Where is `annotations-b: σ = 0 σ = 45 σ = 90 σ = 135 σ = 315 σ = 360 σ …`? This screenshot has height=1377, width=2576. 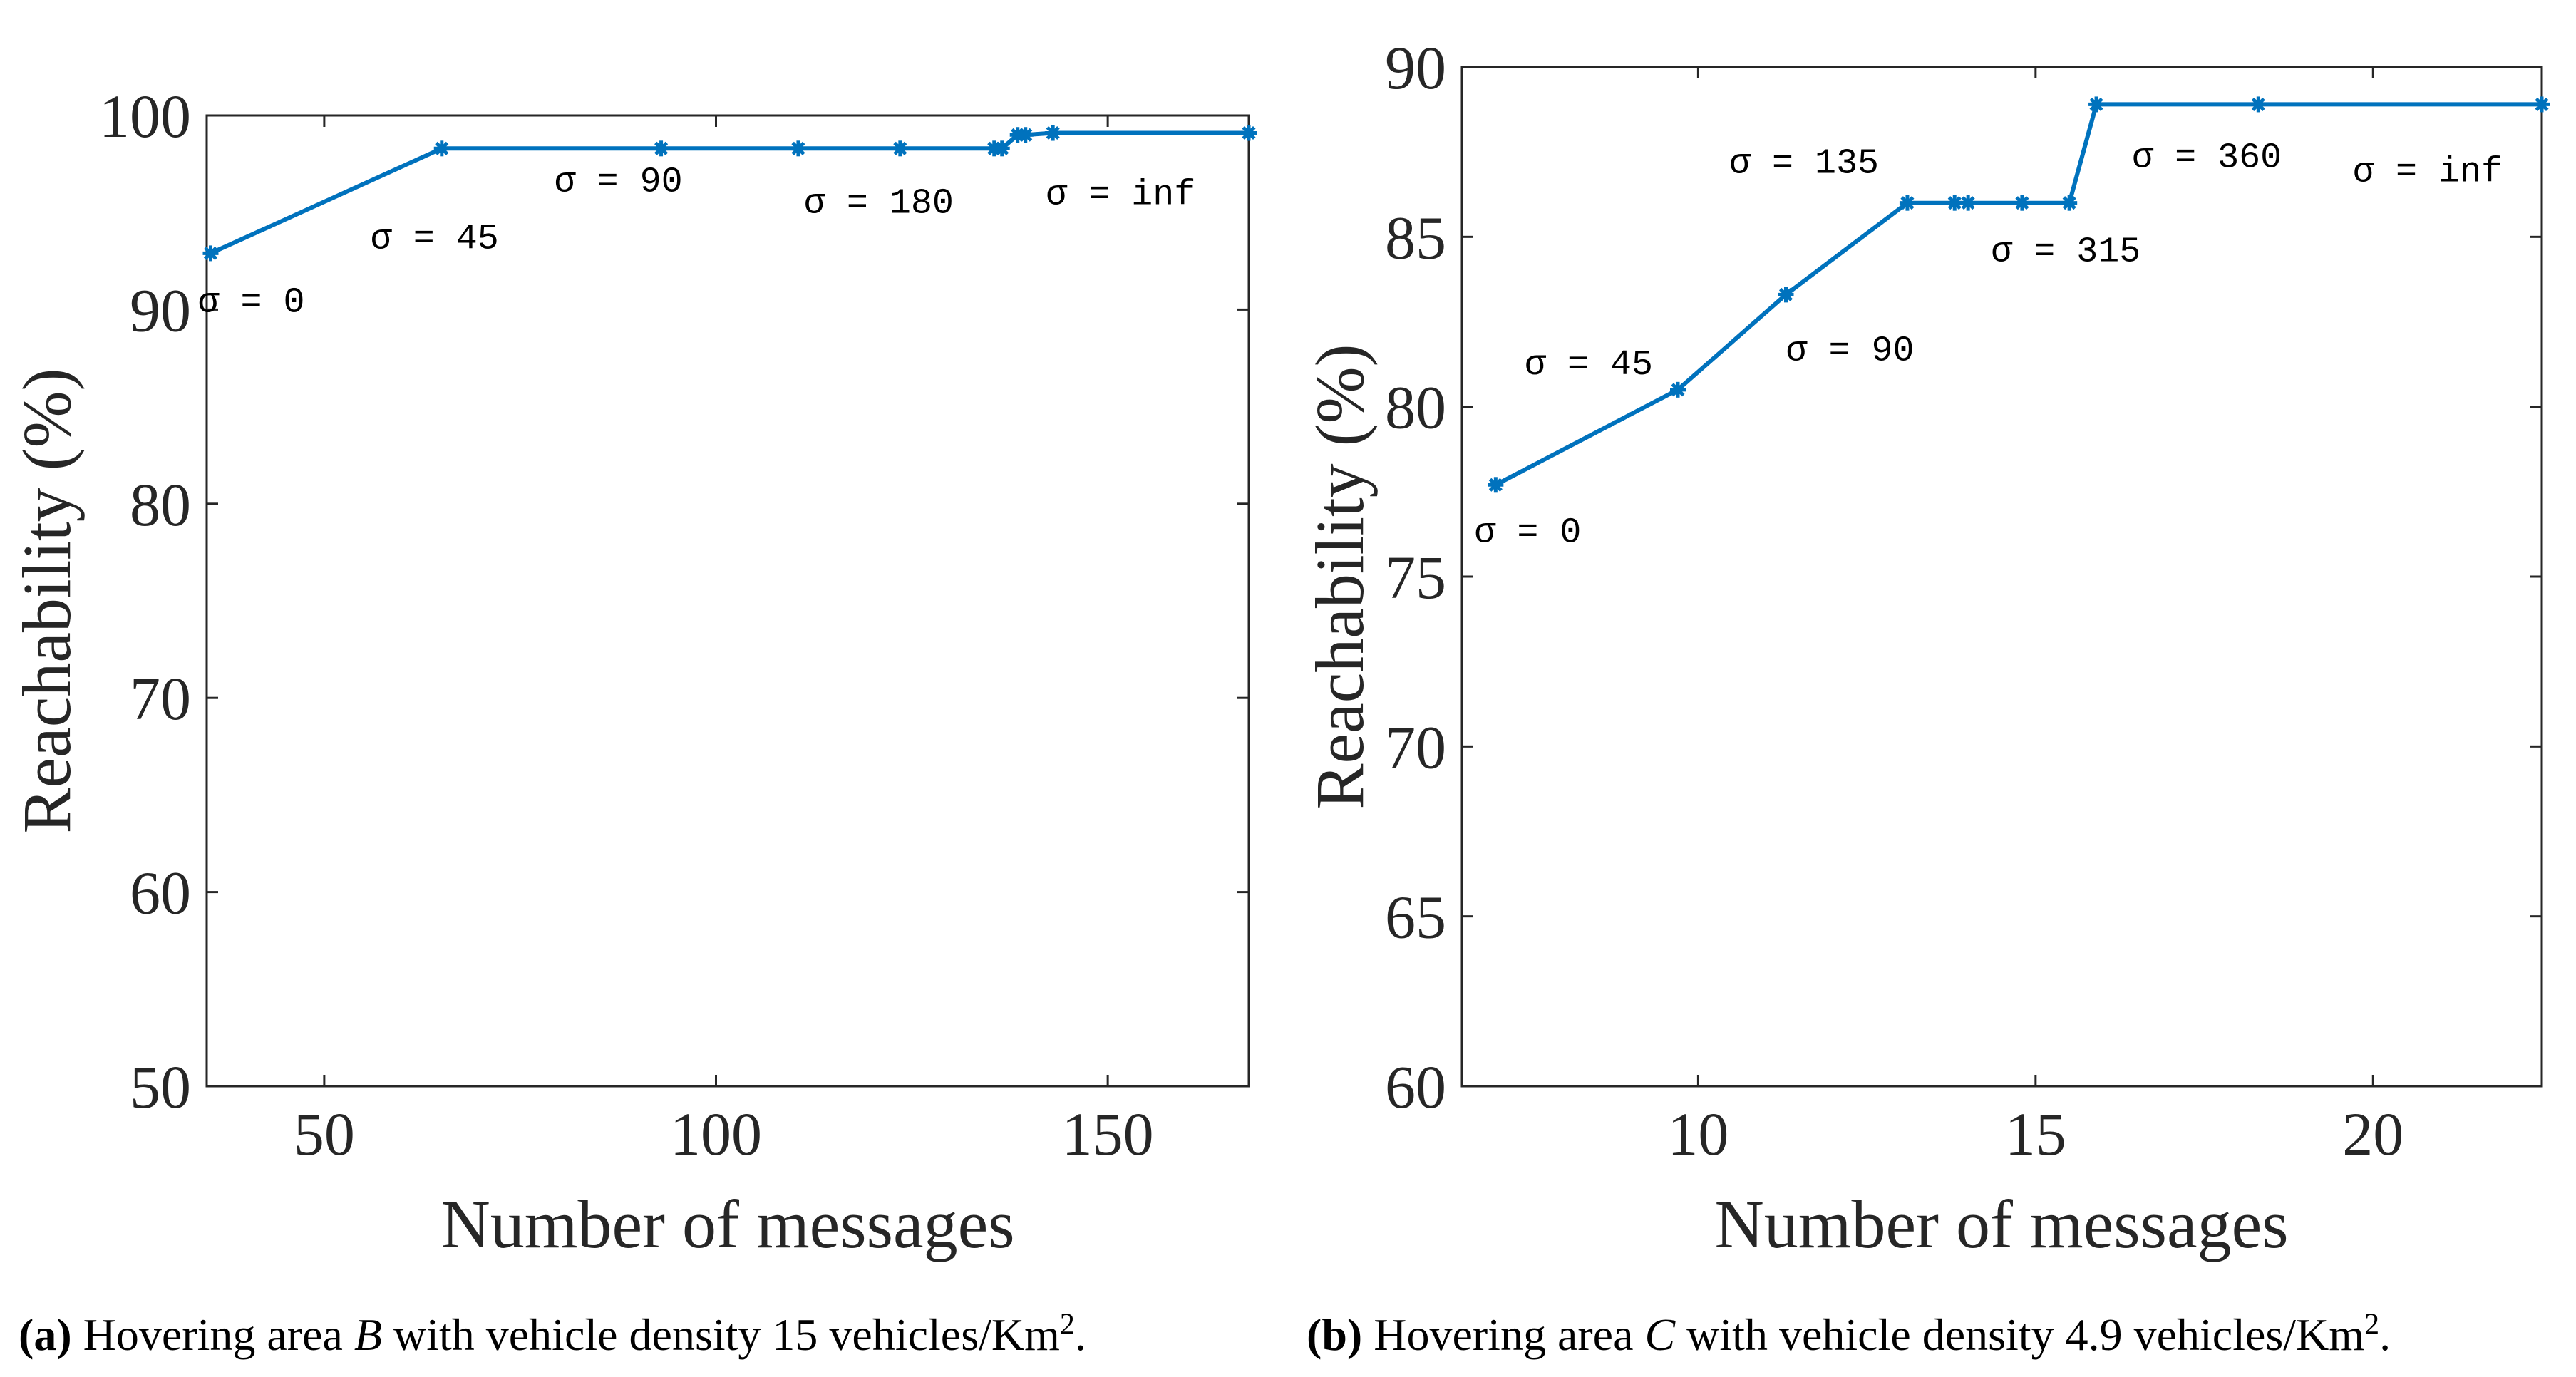
annotations-b: σ = 0 σ = 45 σ = 90 σ = 135 σ = 315 σ = 360 σ … is located at coordinates (1988, 345).